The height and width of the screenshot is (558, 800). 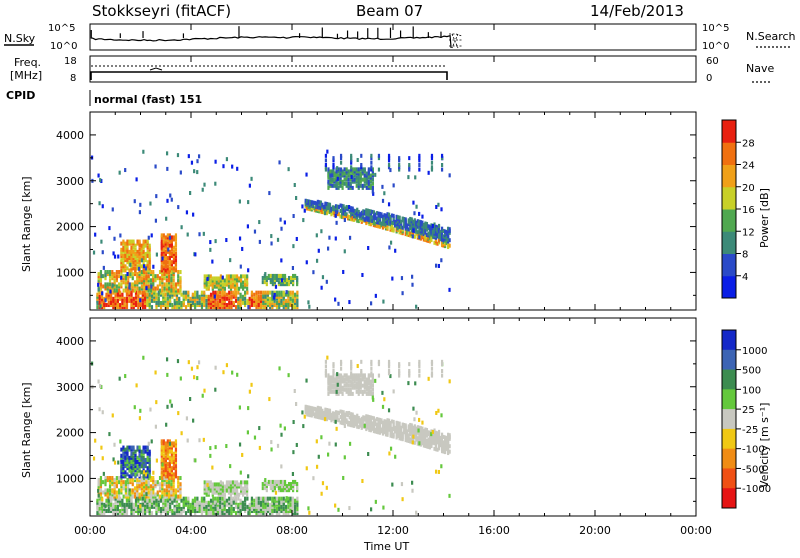 I want to click on y-tick-label: 4000, so click(x=70, y=135).